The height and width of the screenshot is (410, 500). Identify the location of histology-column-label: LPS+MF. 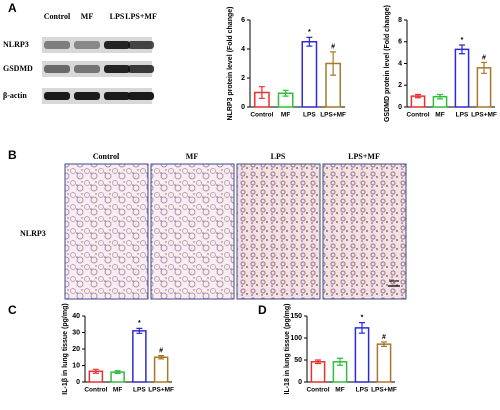
(364, 156).